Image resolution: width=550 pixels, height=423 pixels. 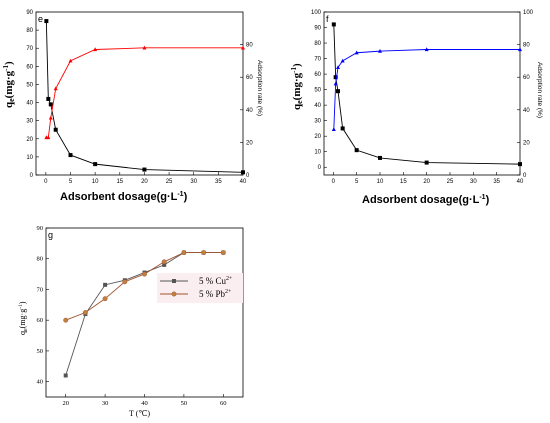 What do you see at coordinates (200, 288) in the screenshot?
I see `panel-g-legend: 5 % Cu2+ 5 % Pb2+` at bounding box center [200, 288].